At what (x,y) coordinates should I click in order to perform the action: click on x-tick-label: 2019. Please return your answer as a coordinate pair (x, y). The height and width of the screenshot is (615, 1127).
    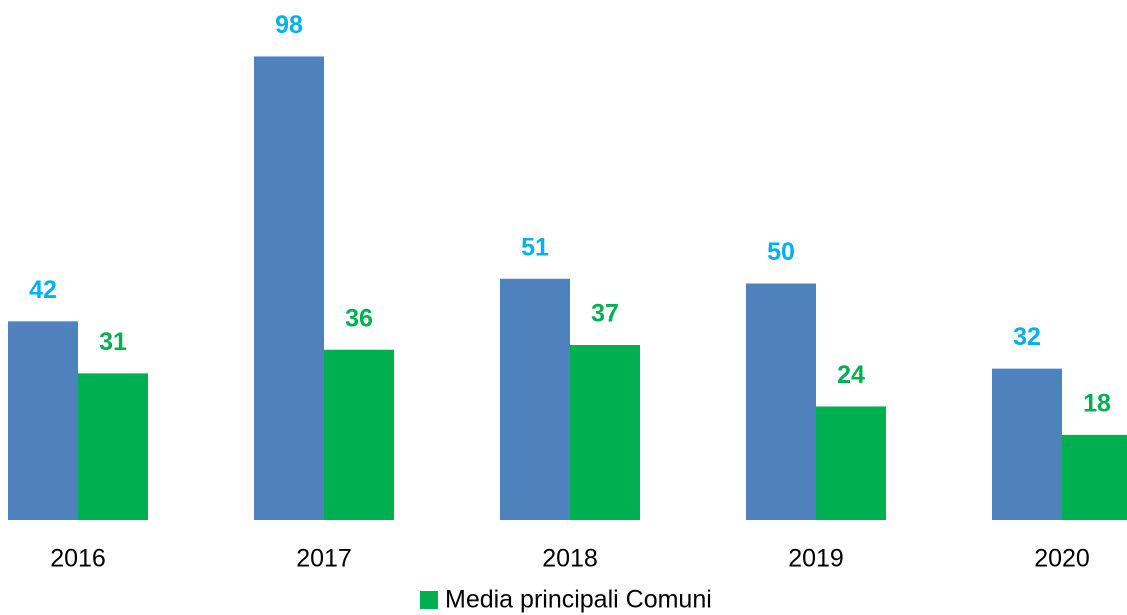
    Looking at the image, I should click on (816, 559).